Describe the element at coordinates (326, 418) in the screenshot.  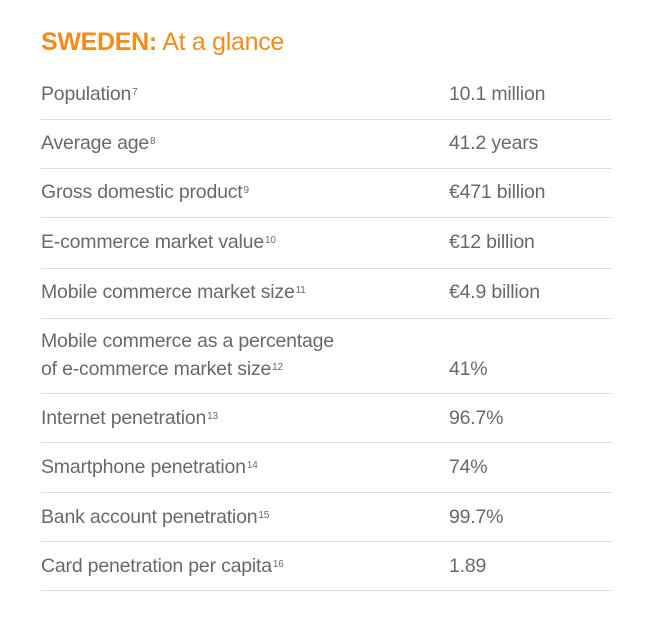
I see `table-row: Internet penetration13 96.7%` at that location.